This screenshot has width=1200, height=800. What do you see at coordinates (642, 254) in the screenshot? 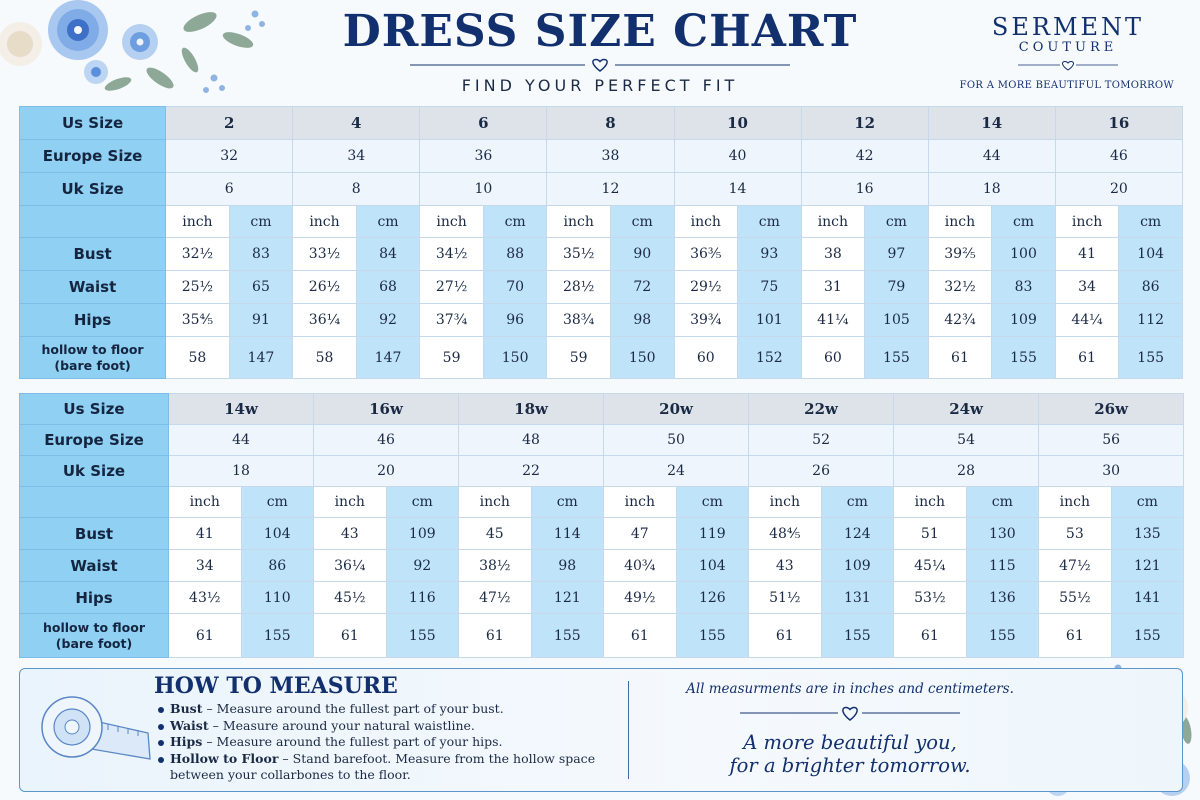
I see `bust-cm-cell: 90` at bounding box center [642, 254].